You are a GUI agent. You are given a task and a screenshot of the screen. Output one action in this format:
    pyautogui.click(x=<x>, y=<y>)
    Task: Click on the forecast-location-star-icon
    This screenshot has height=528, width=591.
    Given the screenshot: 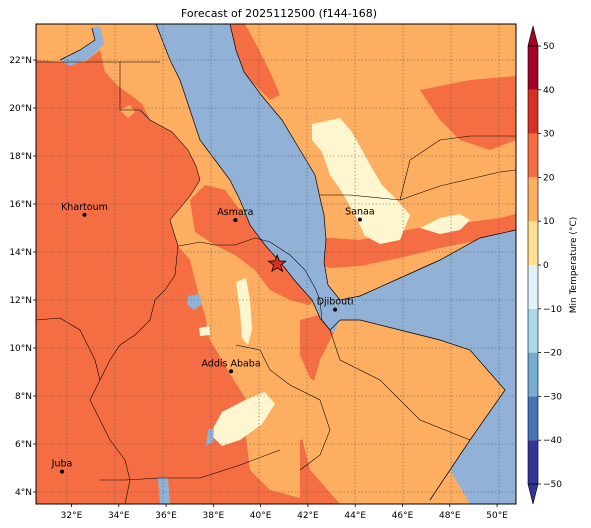 What is the action you would take?
    pyautogui.click(x=277, y=263)
    